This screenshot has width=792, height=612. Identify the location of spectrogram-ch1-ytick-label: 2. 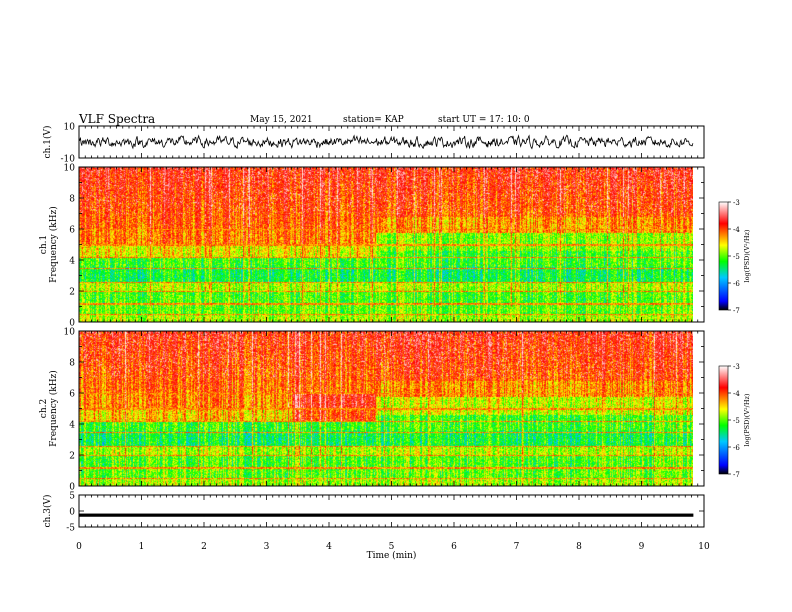
(72, 293).